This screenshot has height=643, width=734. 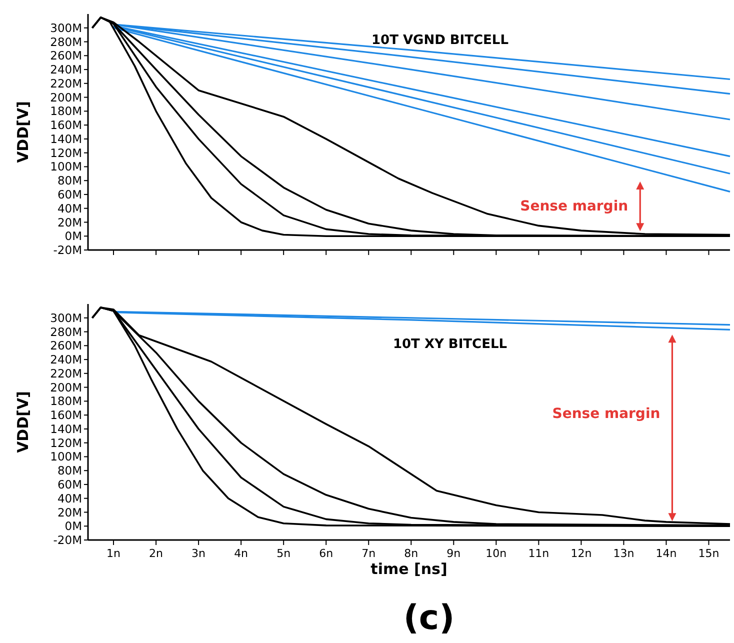 What do you see at coordinates (411, 553) in the screenshot?
I see `x-tick-label: 8n` at bounding box center [411, 553].